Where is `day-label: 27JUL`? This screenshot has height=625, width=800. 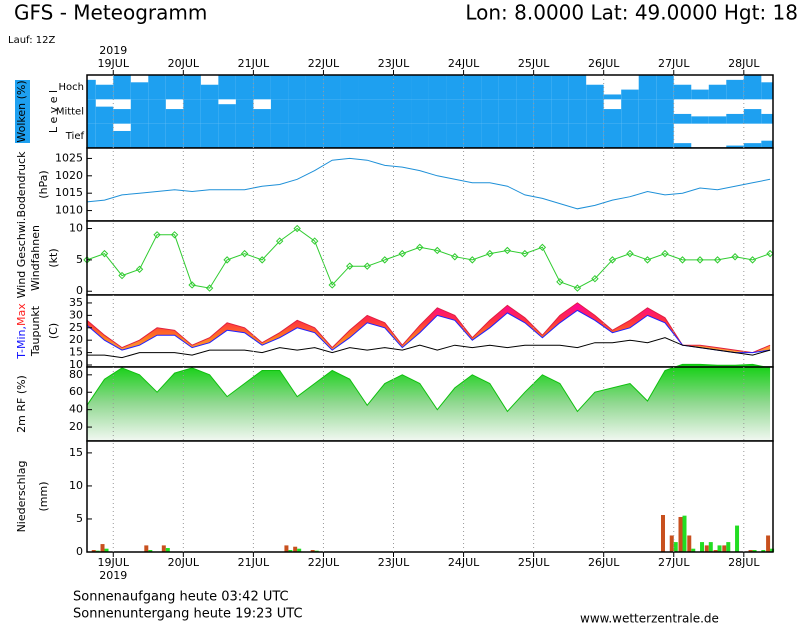 day-label: 27JUL is located at coordinates (674, 63).